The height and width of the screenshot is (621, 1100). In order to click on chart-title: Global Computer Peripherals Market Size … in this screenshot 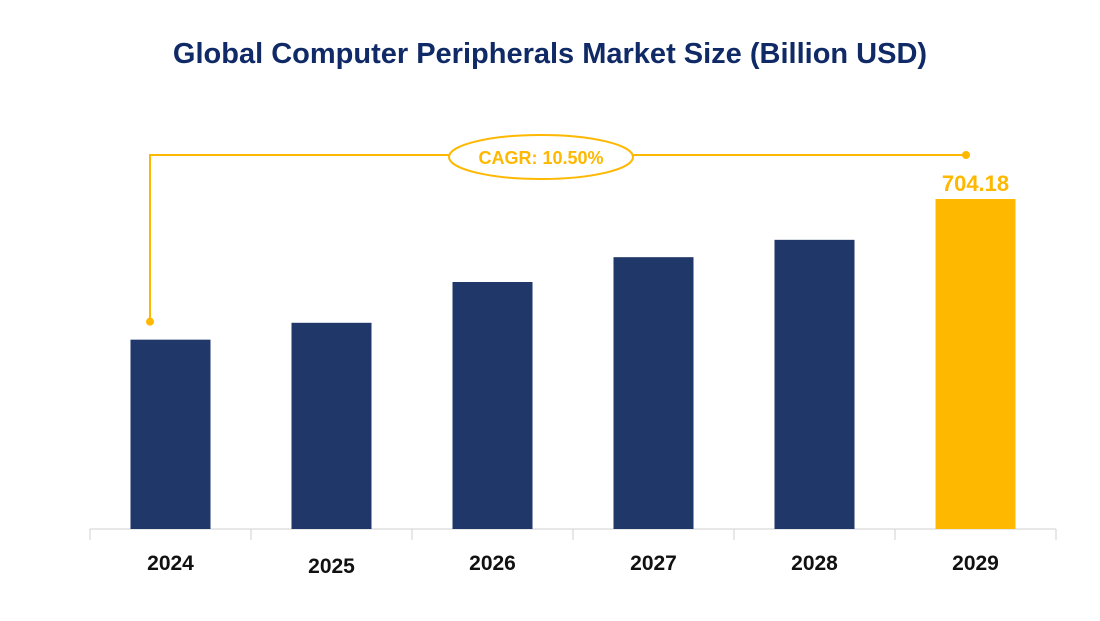, I will do `click(550, 54)`.